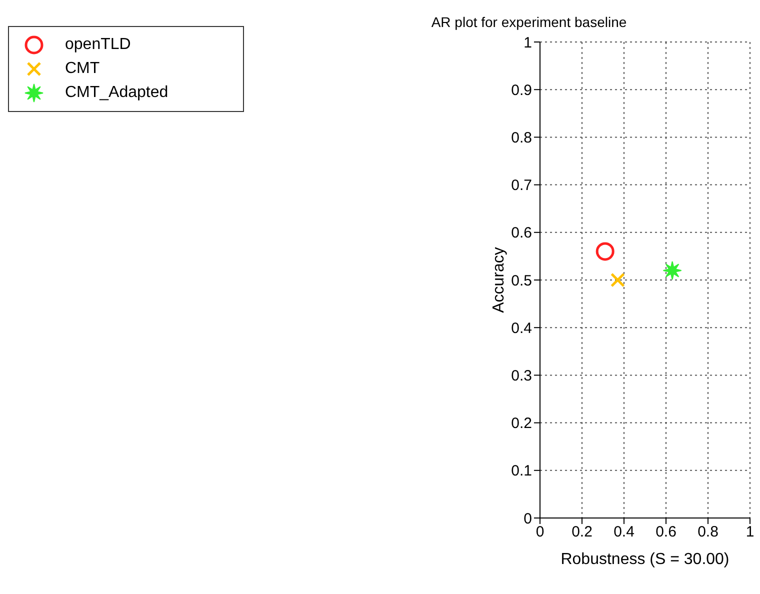  I want to click on legend-label: openTLD, so click(98, 45).